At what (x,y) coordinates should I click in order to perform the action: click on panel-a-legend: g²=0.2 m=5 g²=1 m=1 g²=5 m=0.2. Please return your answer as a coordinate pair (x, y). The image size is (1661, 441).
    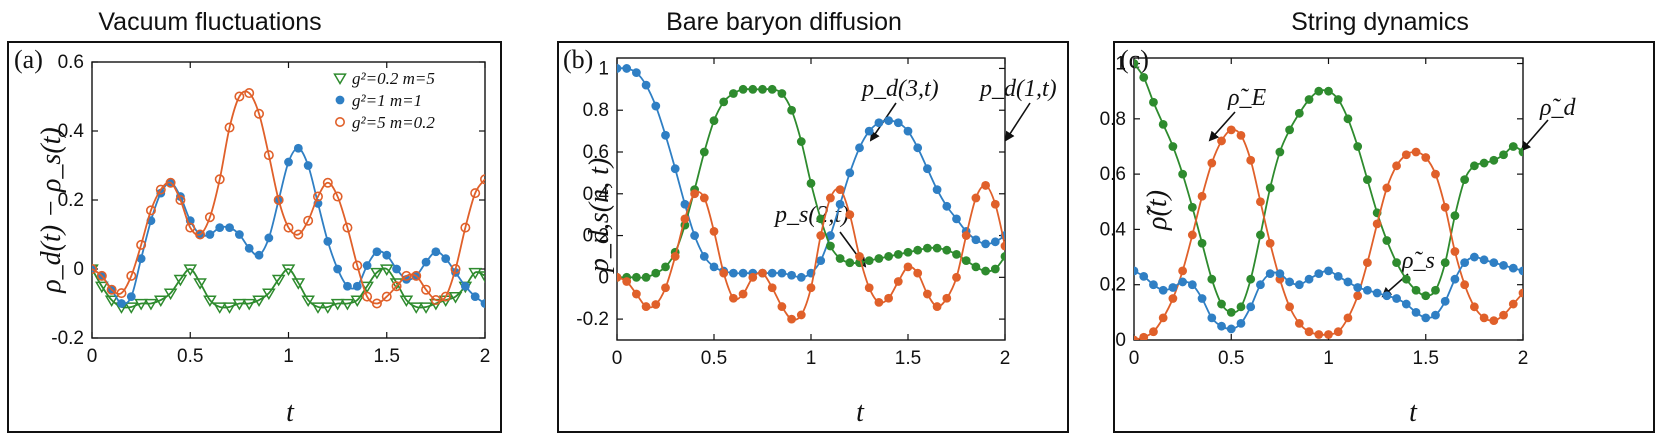
    Looking at the image, I should click on (384, 100).